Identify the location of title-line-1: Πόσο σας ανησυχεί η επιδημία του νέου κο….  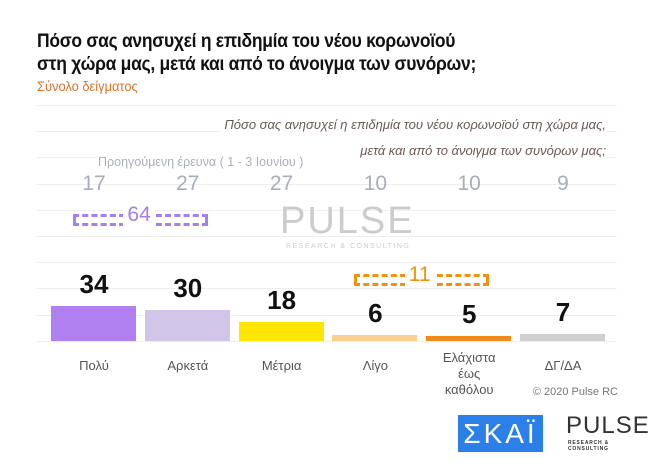
(246, 41).